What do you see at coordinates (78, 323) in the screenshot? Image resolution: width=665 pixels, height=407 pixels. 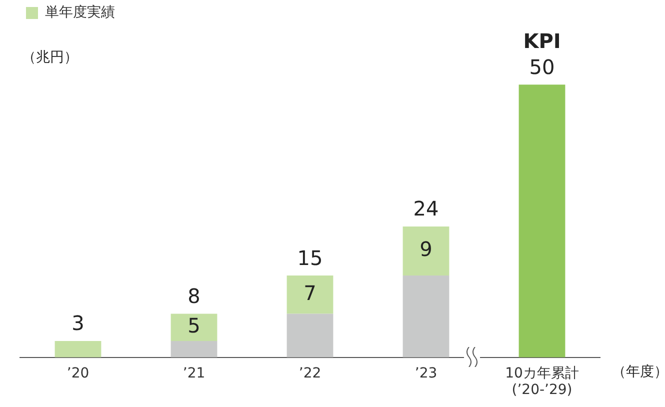 I see `total-label: 3` at bounding box center [78, 323].